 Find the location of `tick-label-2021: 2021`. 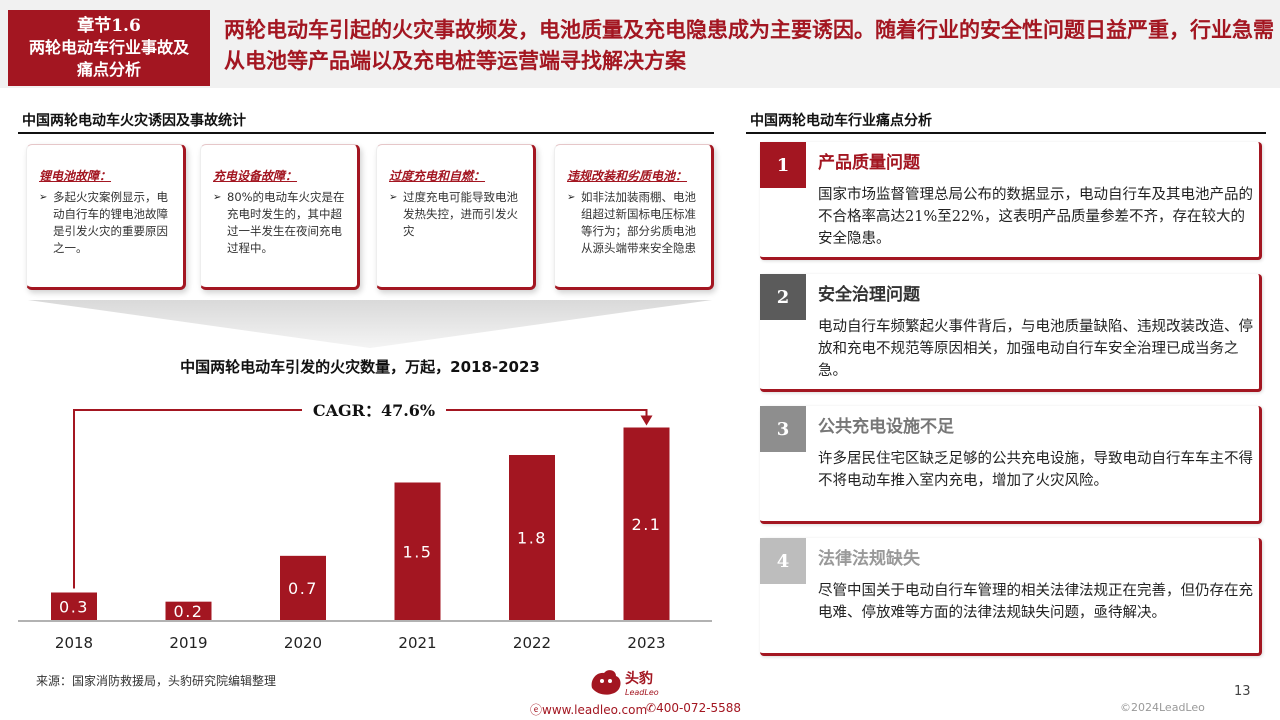

tick-label-2021: 2021 is located at coordinates (417, 643).